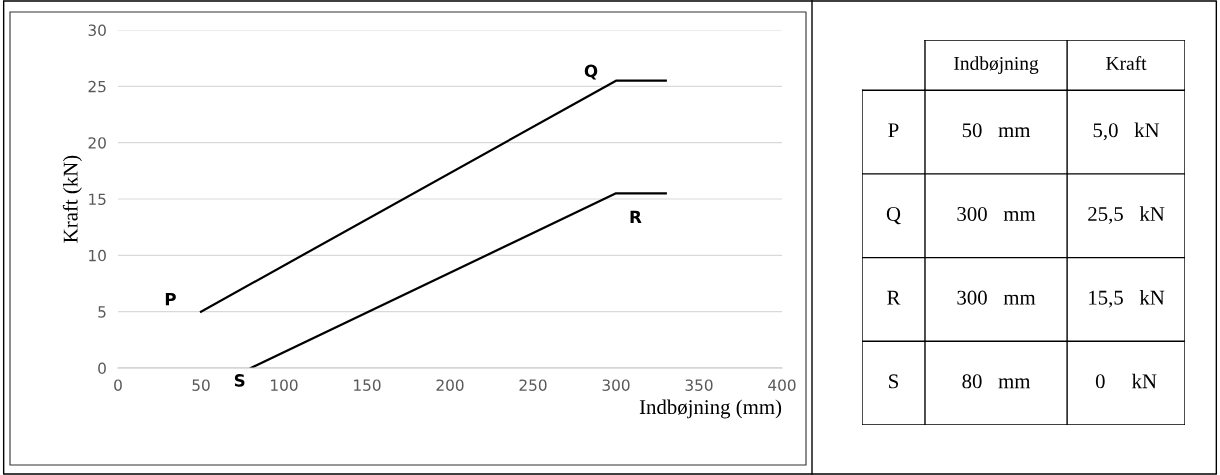 The image size is (1220, 475). What do you see at coordinates (1127, 299) in the screenshot?
I see `text: 15,5 kN` at bounding box center [1127, 299].